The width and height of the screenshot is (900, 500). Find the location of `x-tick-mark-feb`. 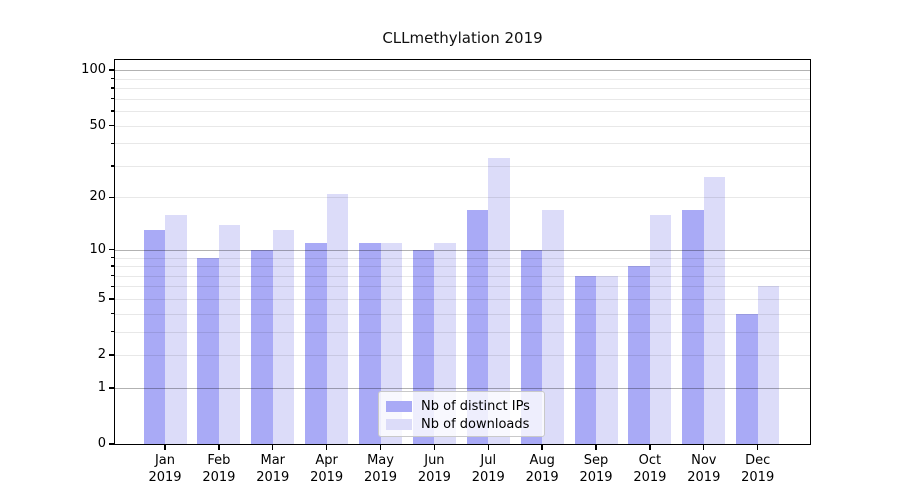

x-tick-mark-feb is located at coordinates (219, 447).